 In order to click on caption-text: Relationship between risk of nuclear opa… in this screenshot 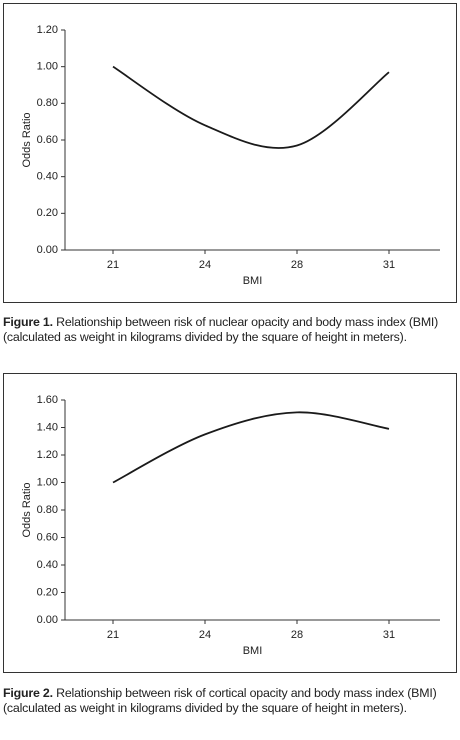, I will do `click(221, 329)`.